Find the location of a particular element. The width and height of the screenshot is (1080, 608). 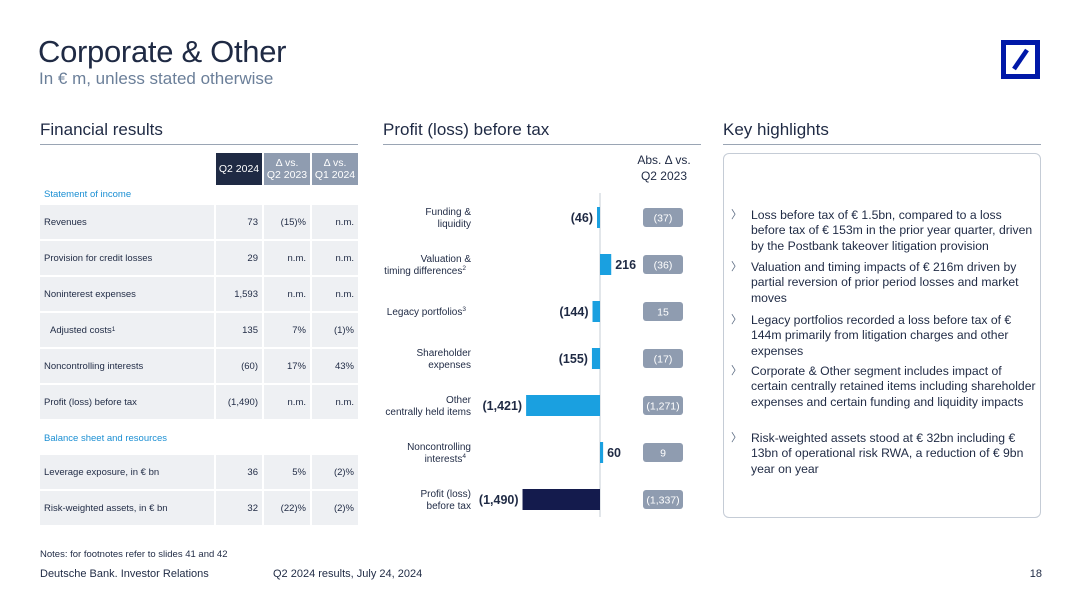

section-profit-before-tax: Profit (loss) before tax is located at coordinates (466, 129).